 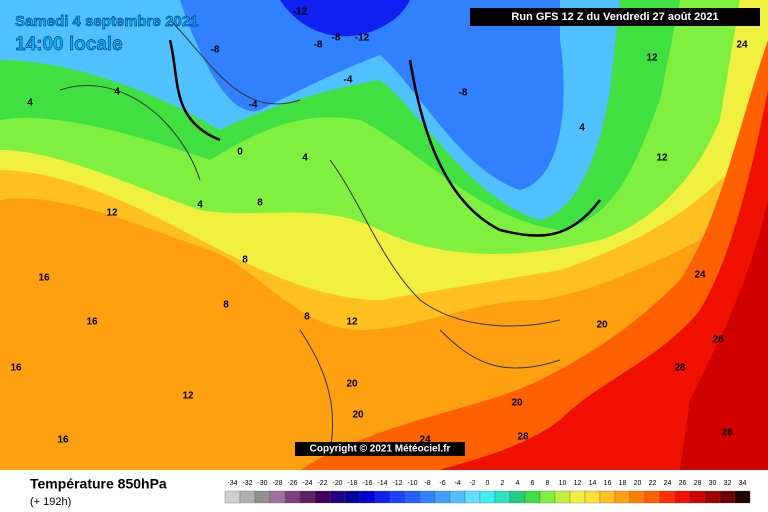 I want to click on scale-tick-label: -32, so click(x=247, y=483).